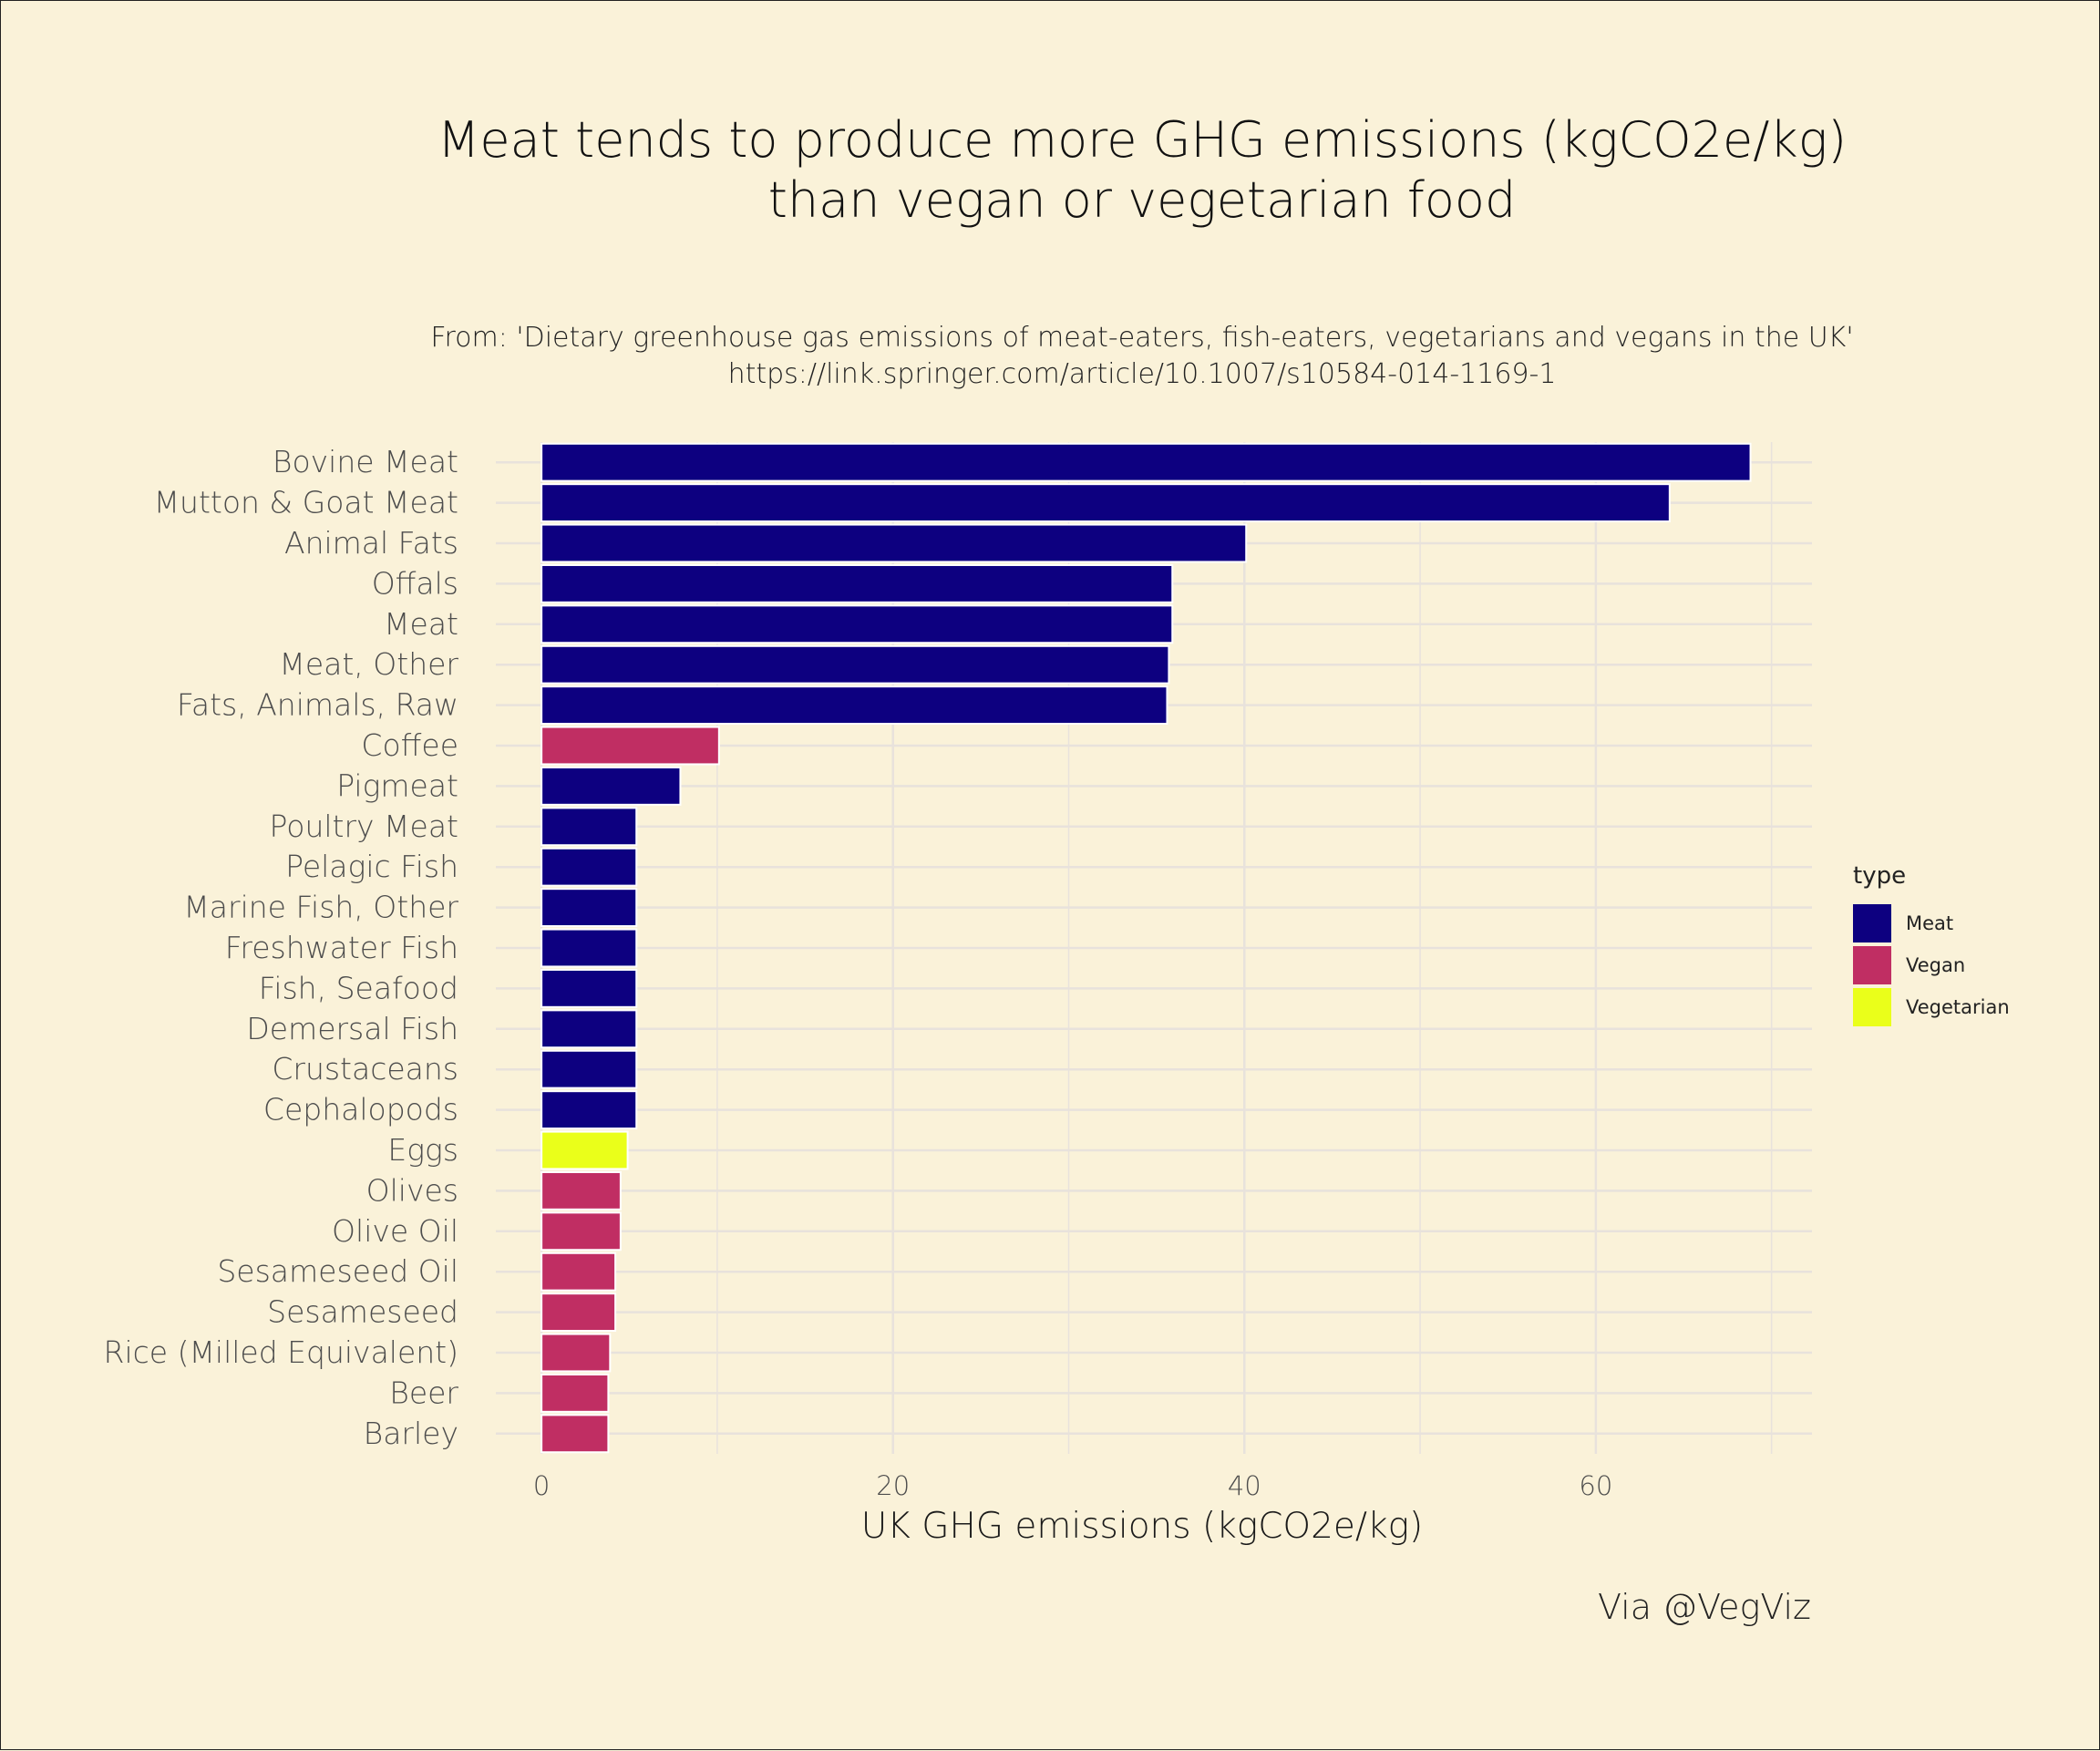 The height and width of the screenshot is (1751, 2100). I want to click on y-tick-label: Bovine Meat, so click(366, 461).